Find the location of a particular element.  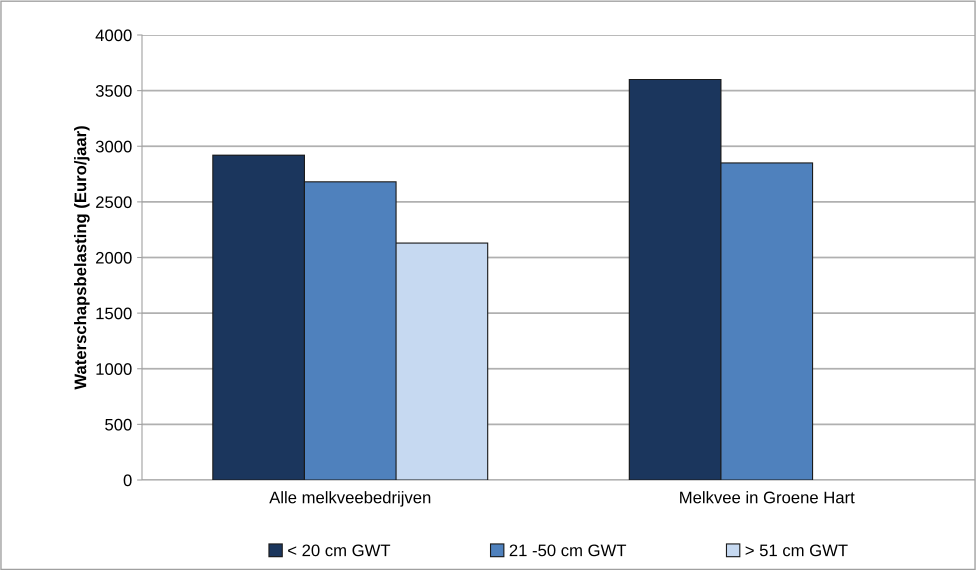

legend-label: > 51 cm GWT is located at coordinates (797, 550).